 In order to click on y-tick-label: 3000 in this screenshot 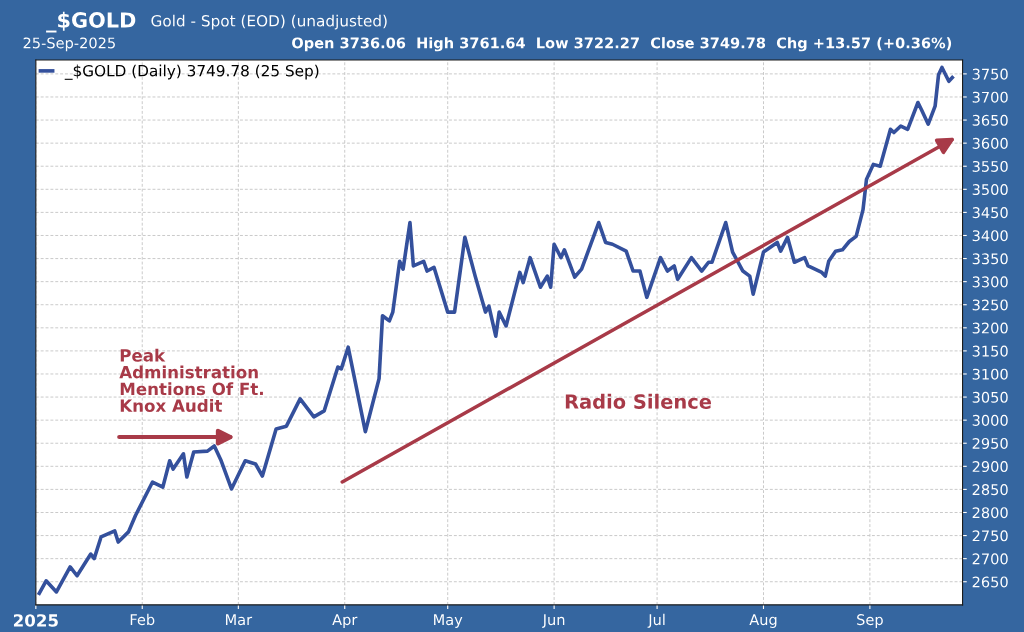, I will do `click(990, 420)`.